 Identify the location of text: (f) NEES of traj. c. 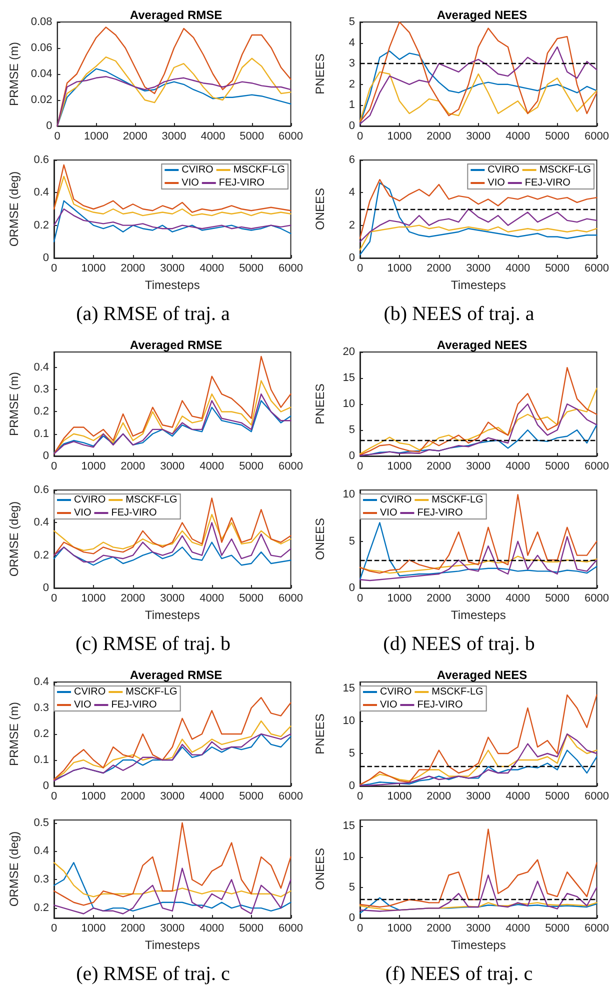
(459, 974).